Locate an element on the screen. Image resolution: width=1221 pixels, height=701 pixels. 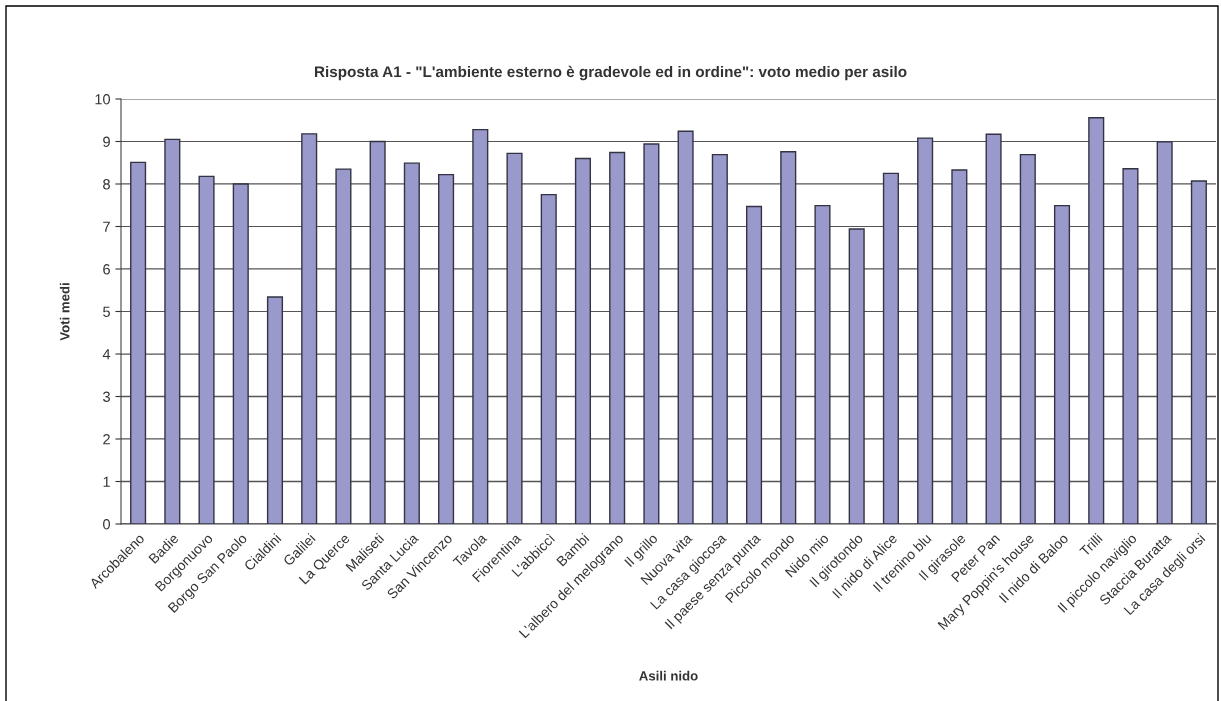
y-tick-label: 0 is located at coordinates (107, 524).